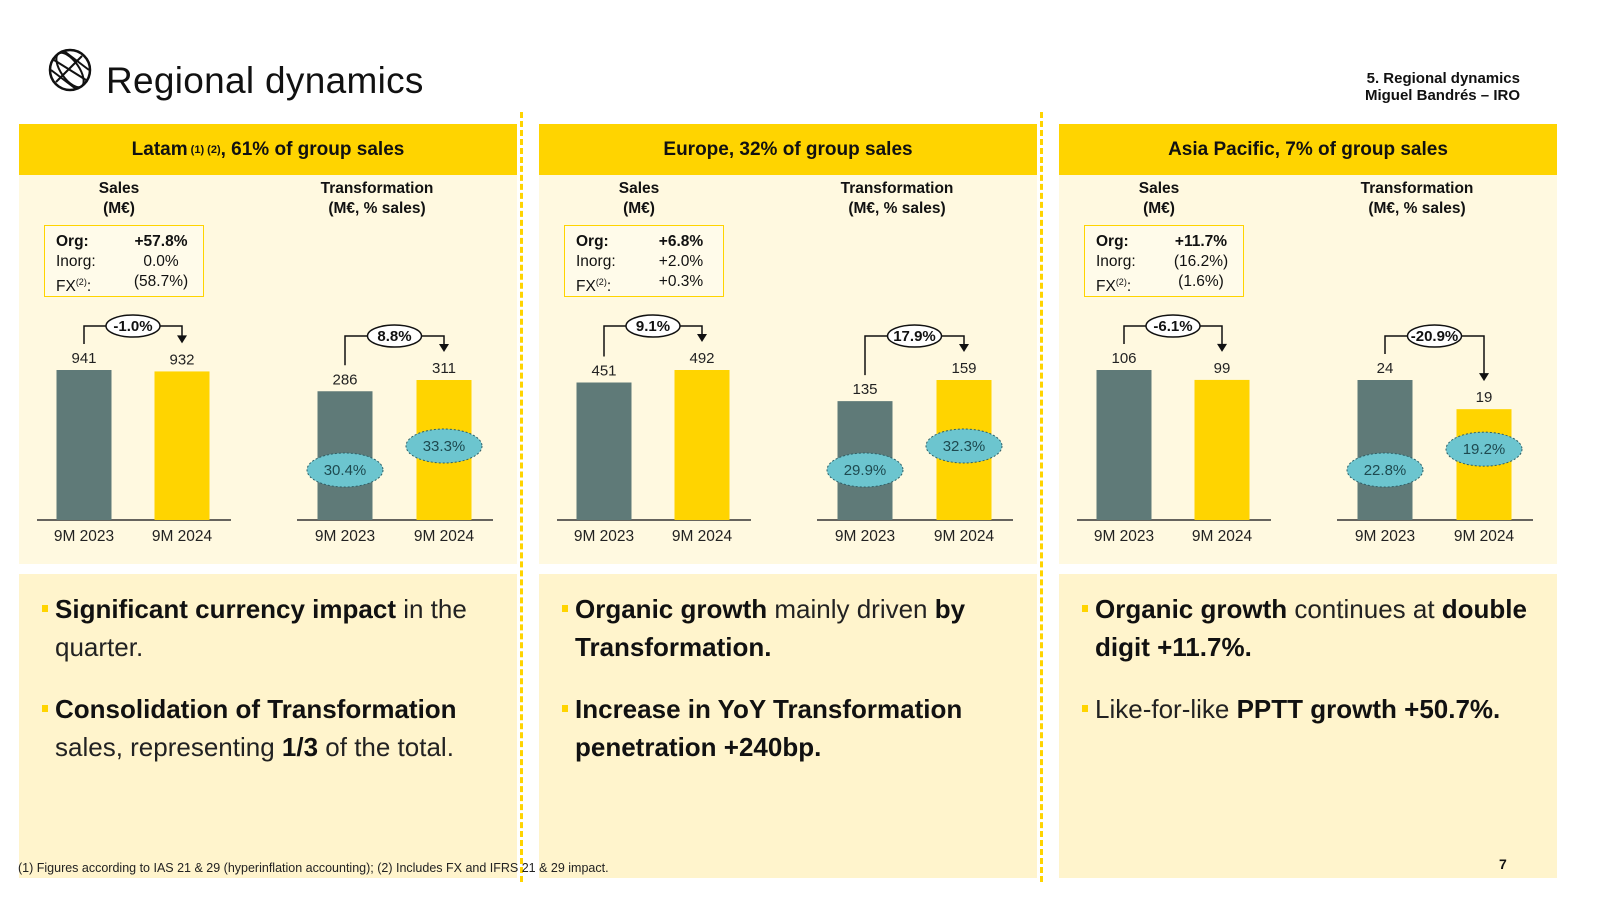 This screenshot has height=900, width=1600. I want to click on growth-label: FX(2):, so click(91, 284).